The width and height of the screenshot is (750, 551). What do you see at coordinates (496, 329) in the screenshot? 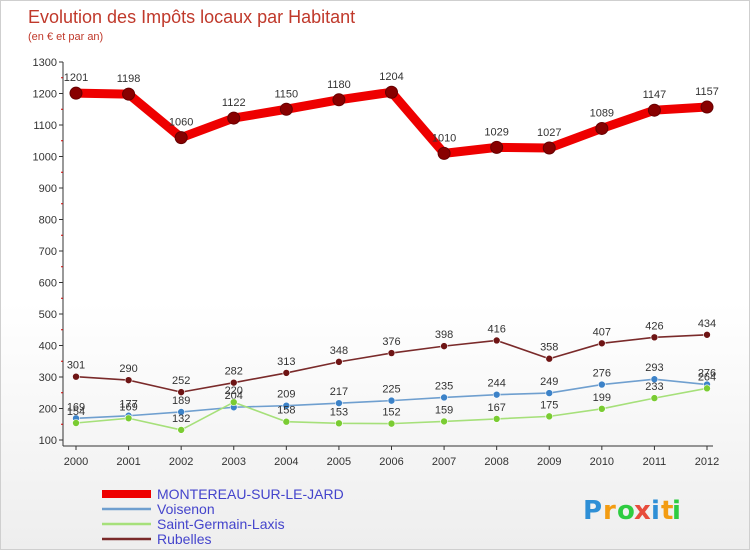
I see `data-label: 416` at bounding box center [496, 329].